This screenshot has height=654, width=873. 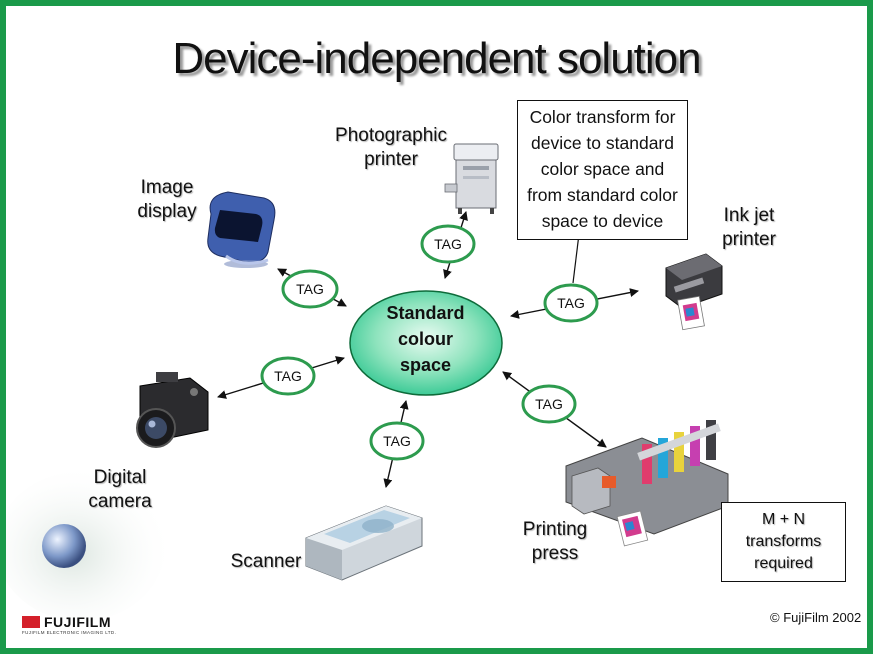 I want to click on tag-ellipse-inkjet, so click(x=571, y=303).